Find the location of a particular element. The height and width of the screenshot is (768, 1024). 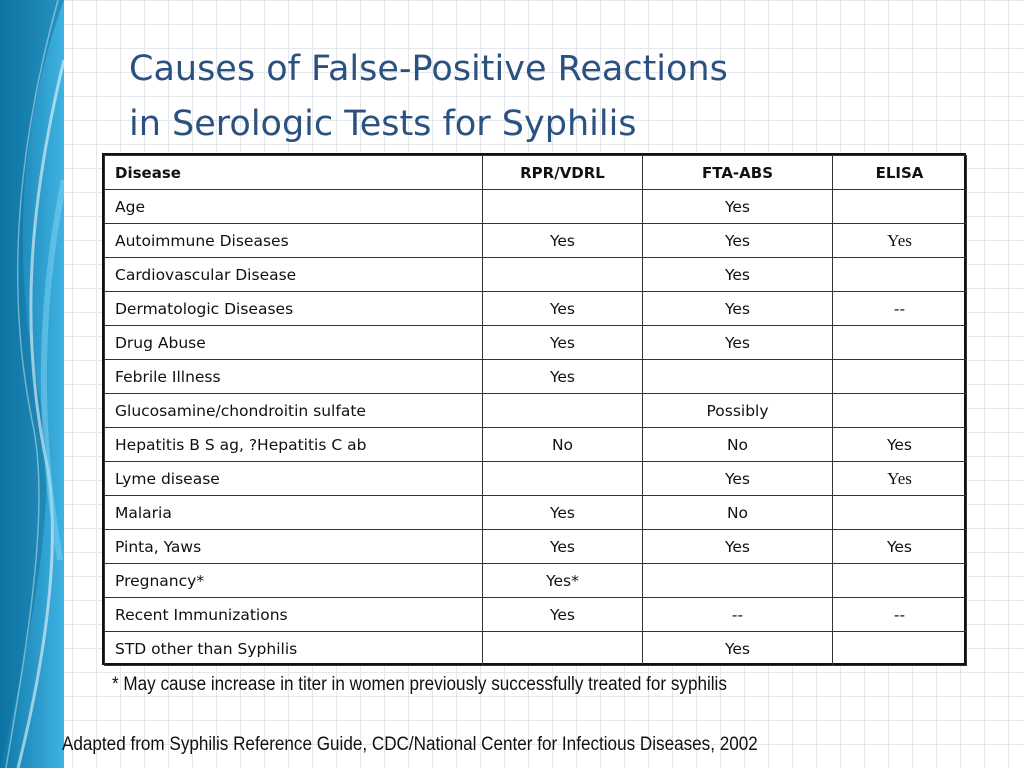

title-line-2: in Serologic Tests for Syphilis is located at coordinates (383, 124).